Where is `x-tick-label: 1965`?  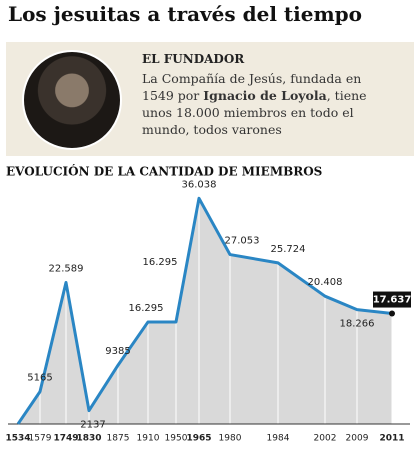
x-tick-label: 1965 is located at coordinates (198, 439).